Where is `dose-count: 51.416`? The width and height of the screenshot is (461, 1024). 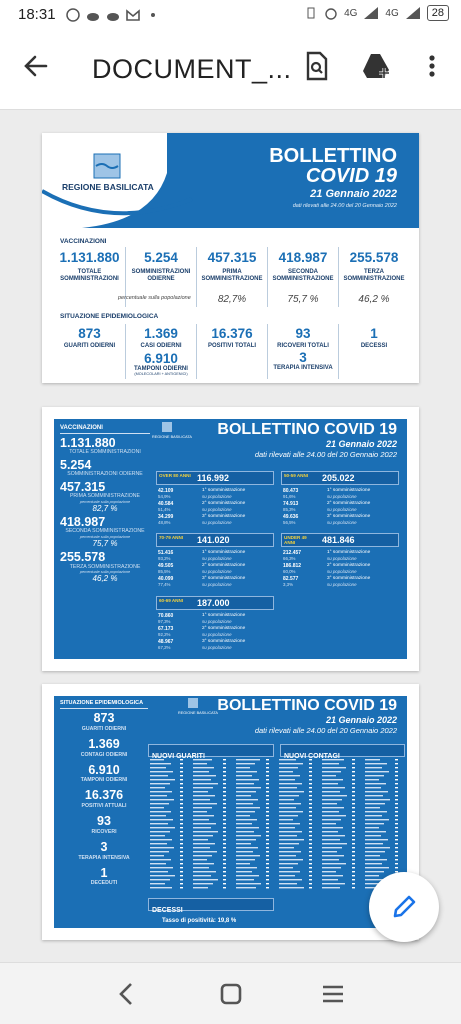
dose-count: 51.416 is located at coordinates (166, 553).